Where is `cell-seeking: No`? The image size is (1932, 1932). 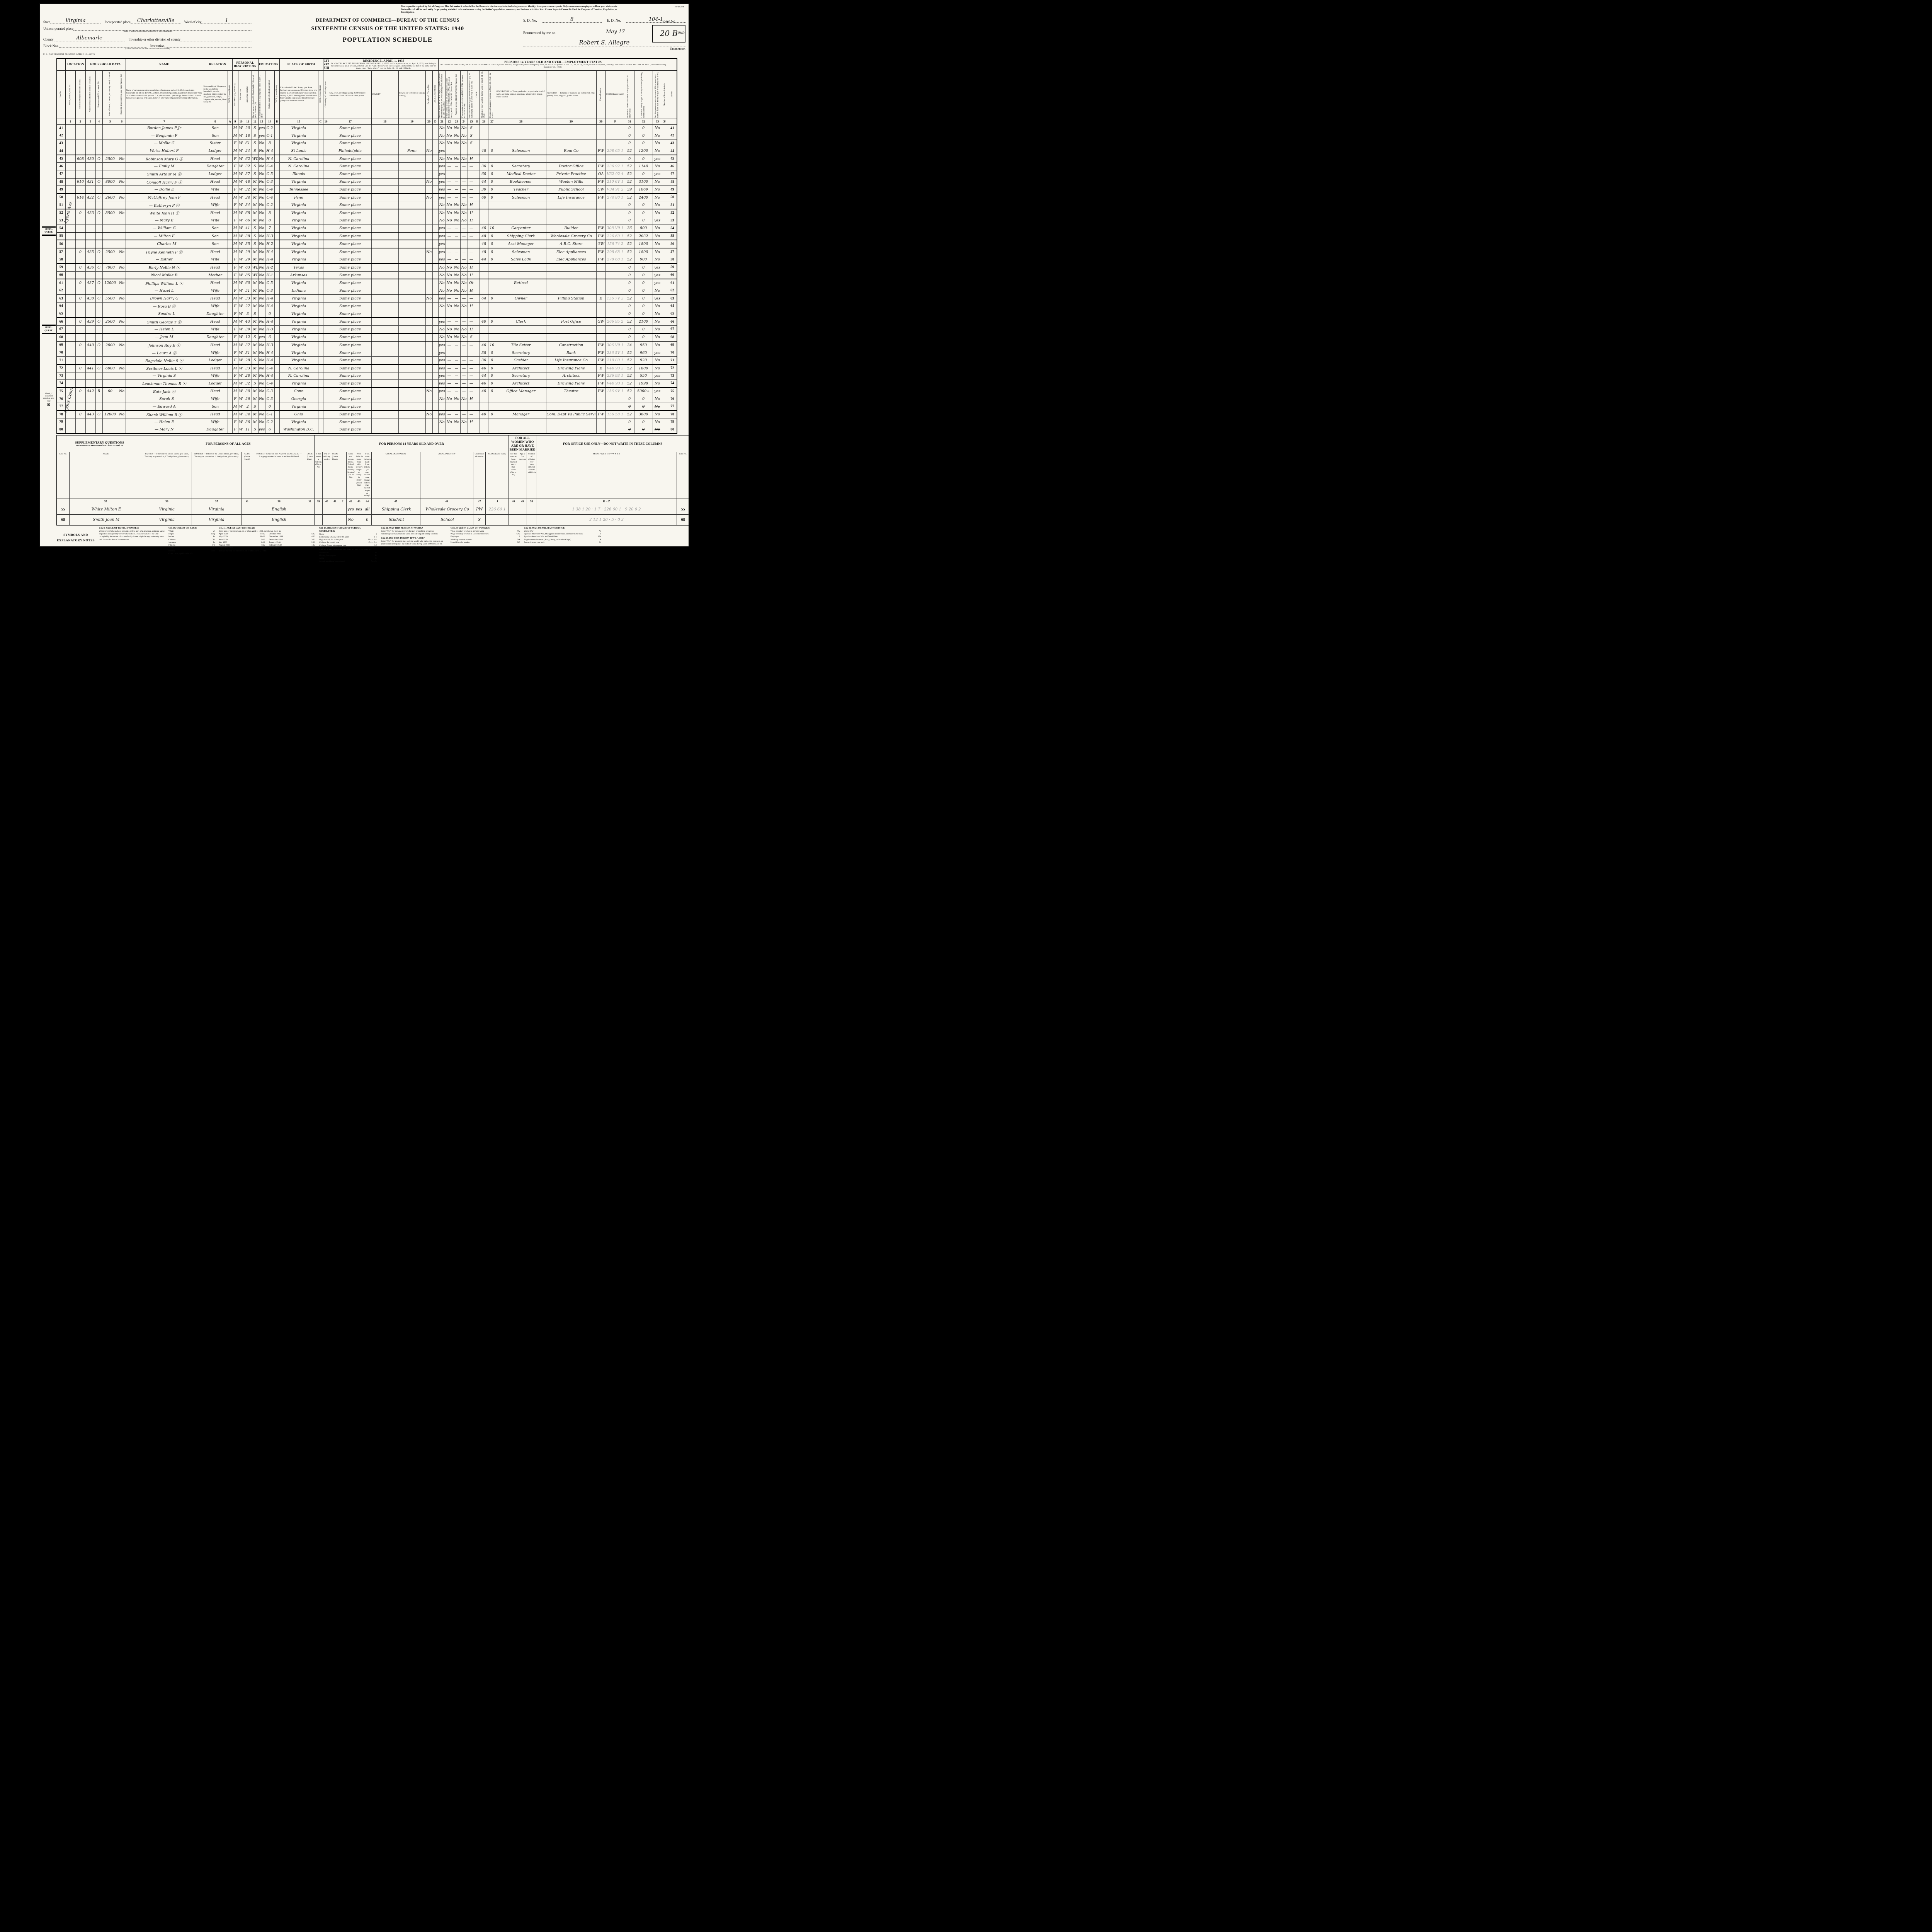 cell-seeking: No is located at coordinates (457, 144).